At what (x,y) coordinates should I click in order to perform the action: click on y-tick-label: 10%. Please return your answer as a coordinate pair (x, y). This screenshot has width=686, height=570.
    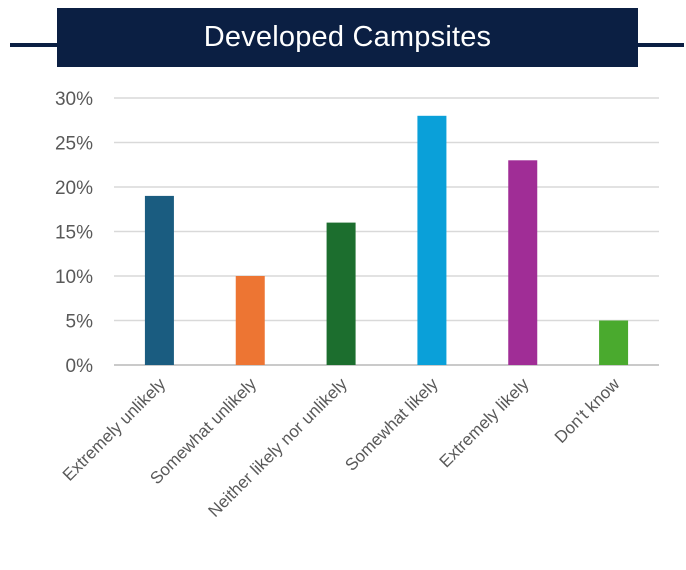
    Looking at the image, I should click on (74, 277).